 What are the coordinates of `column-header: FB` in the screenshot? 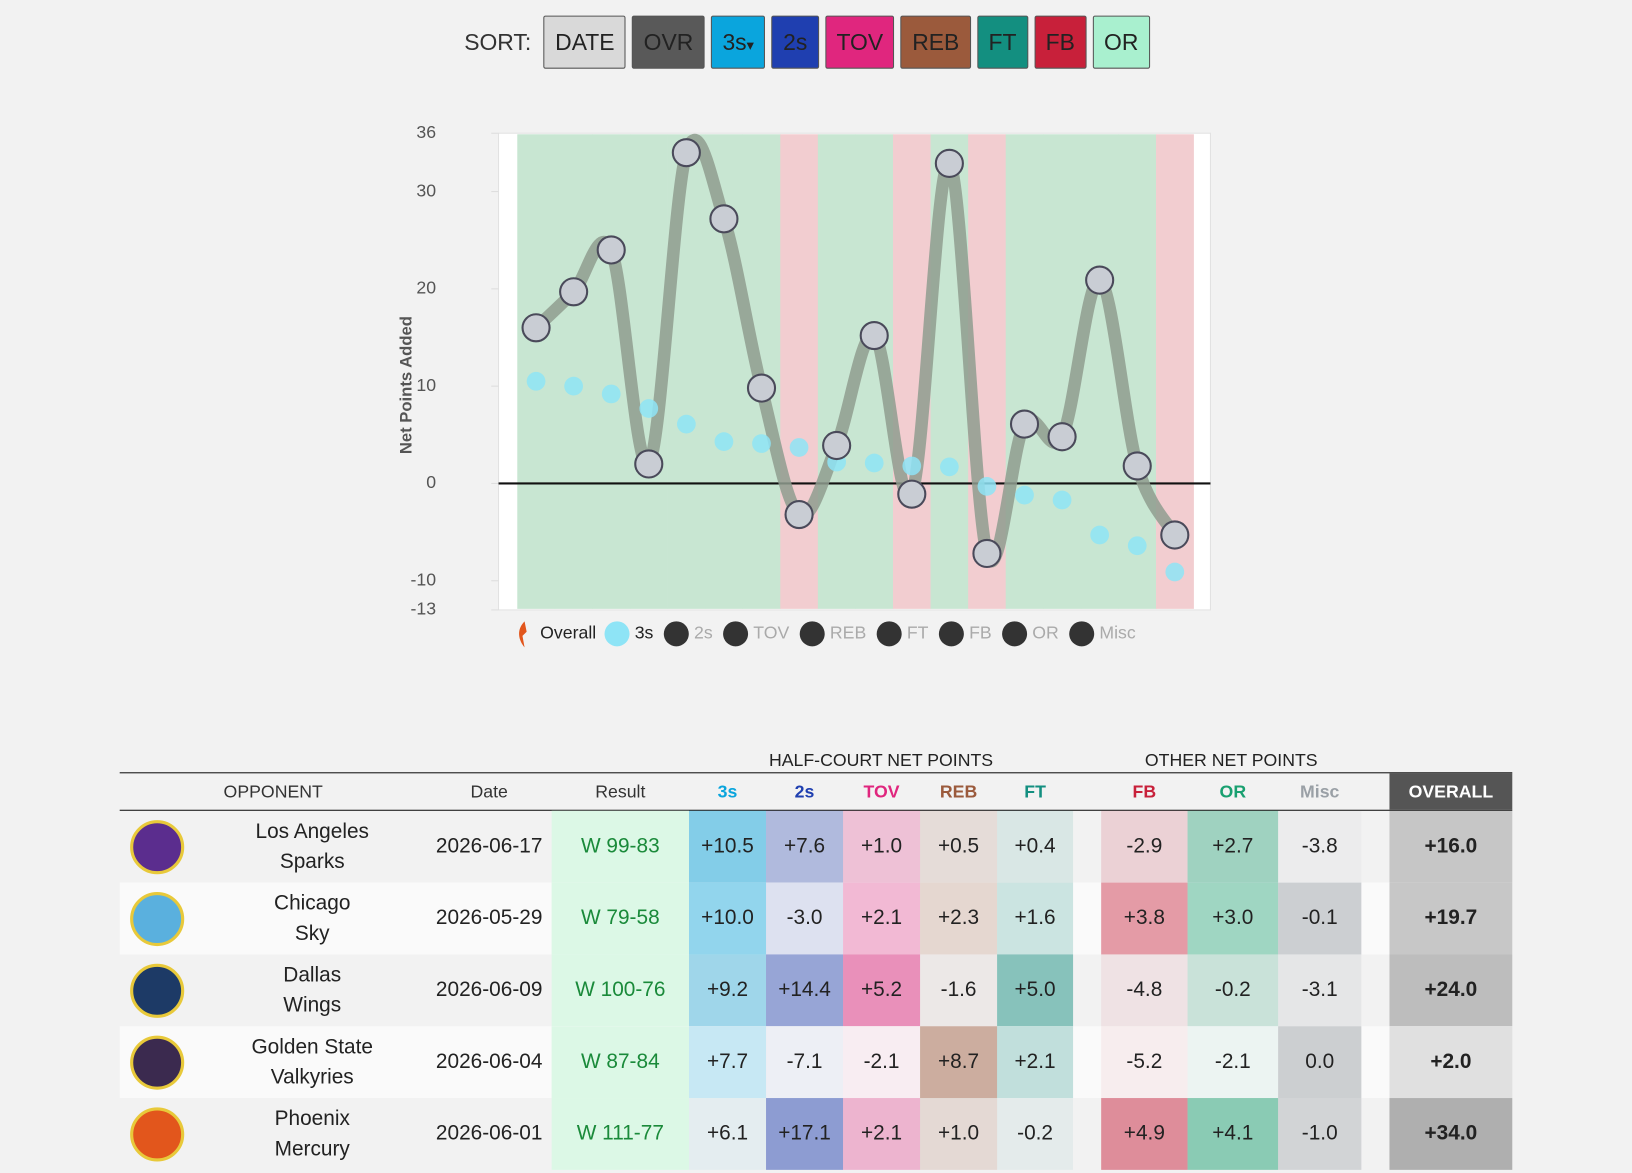 It's located at (1144, 791).